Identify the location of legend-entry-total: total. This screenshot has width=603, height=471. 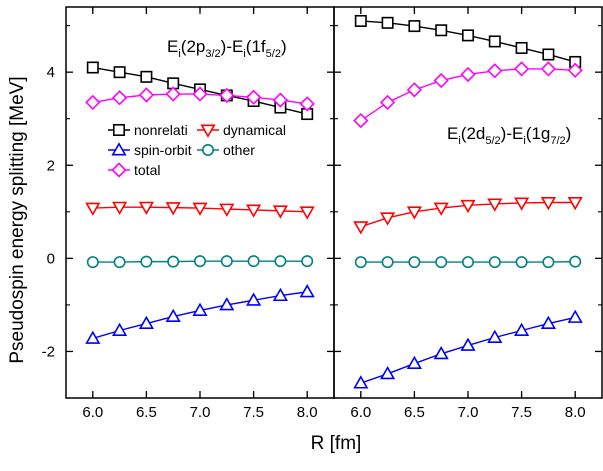
(134, 170).